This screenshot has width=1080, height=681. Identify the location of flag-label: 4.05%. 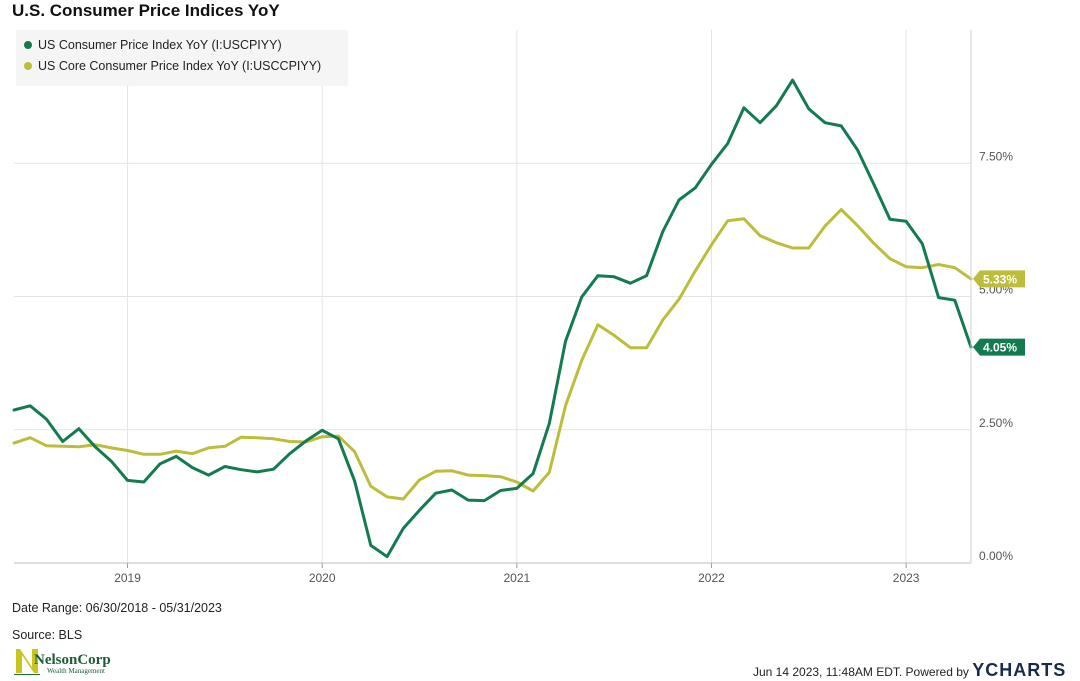
(1000, 348).